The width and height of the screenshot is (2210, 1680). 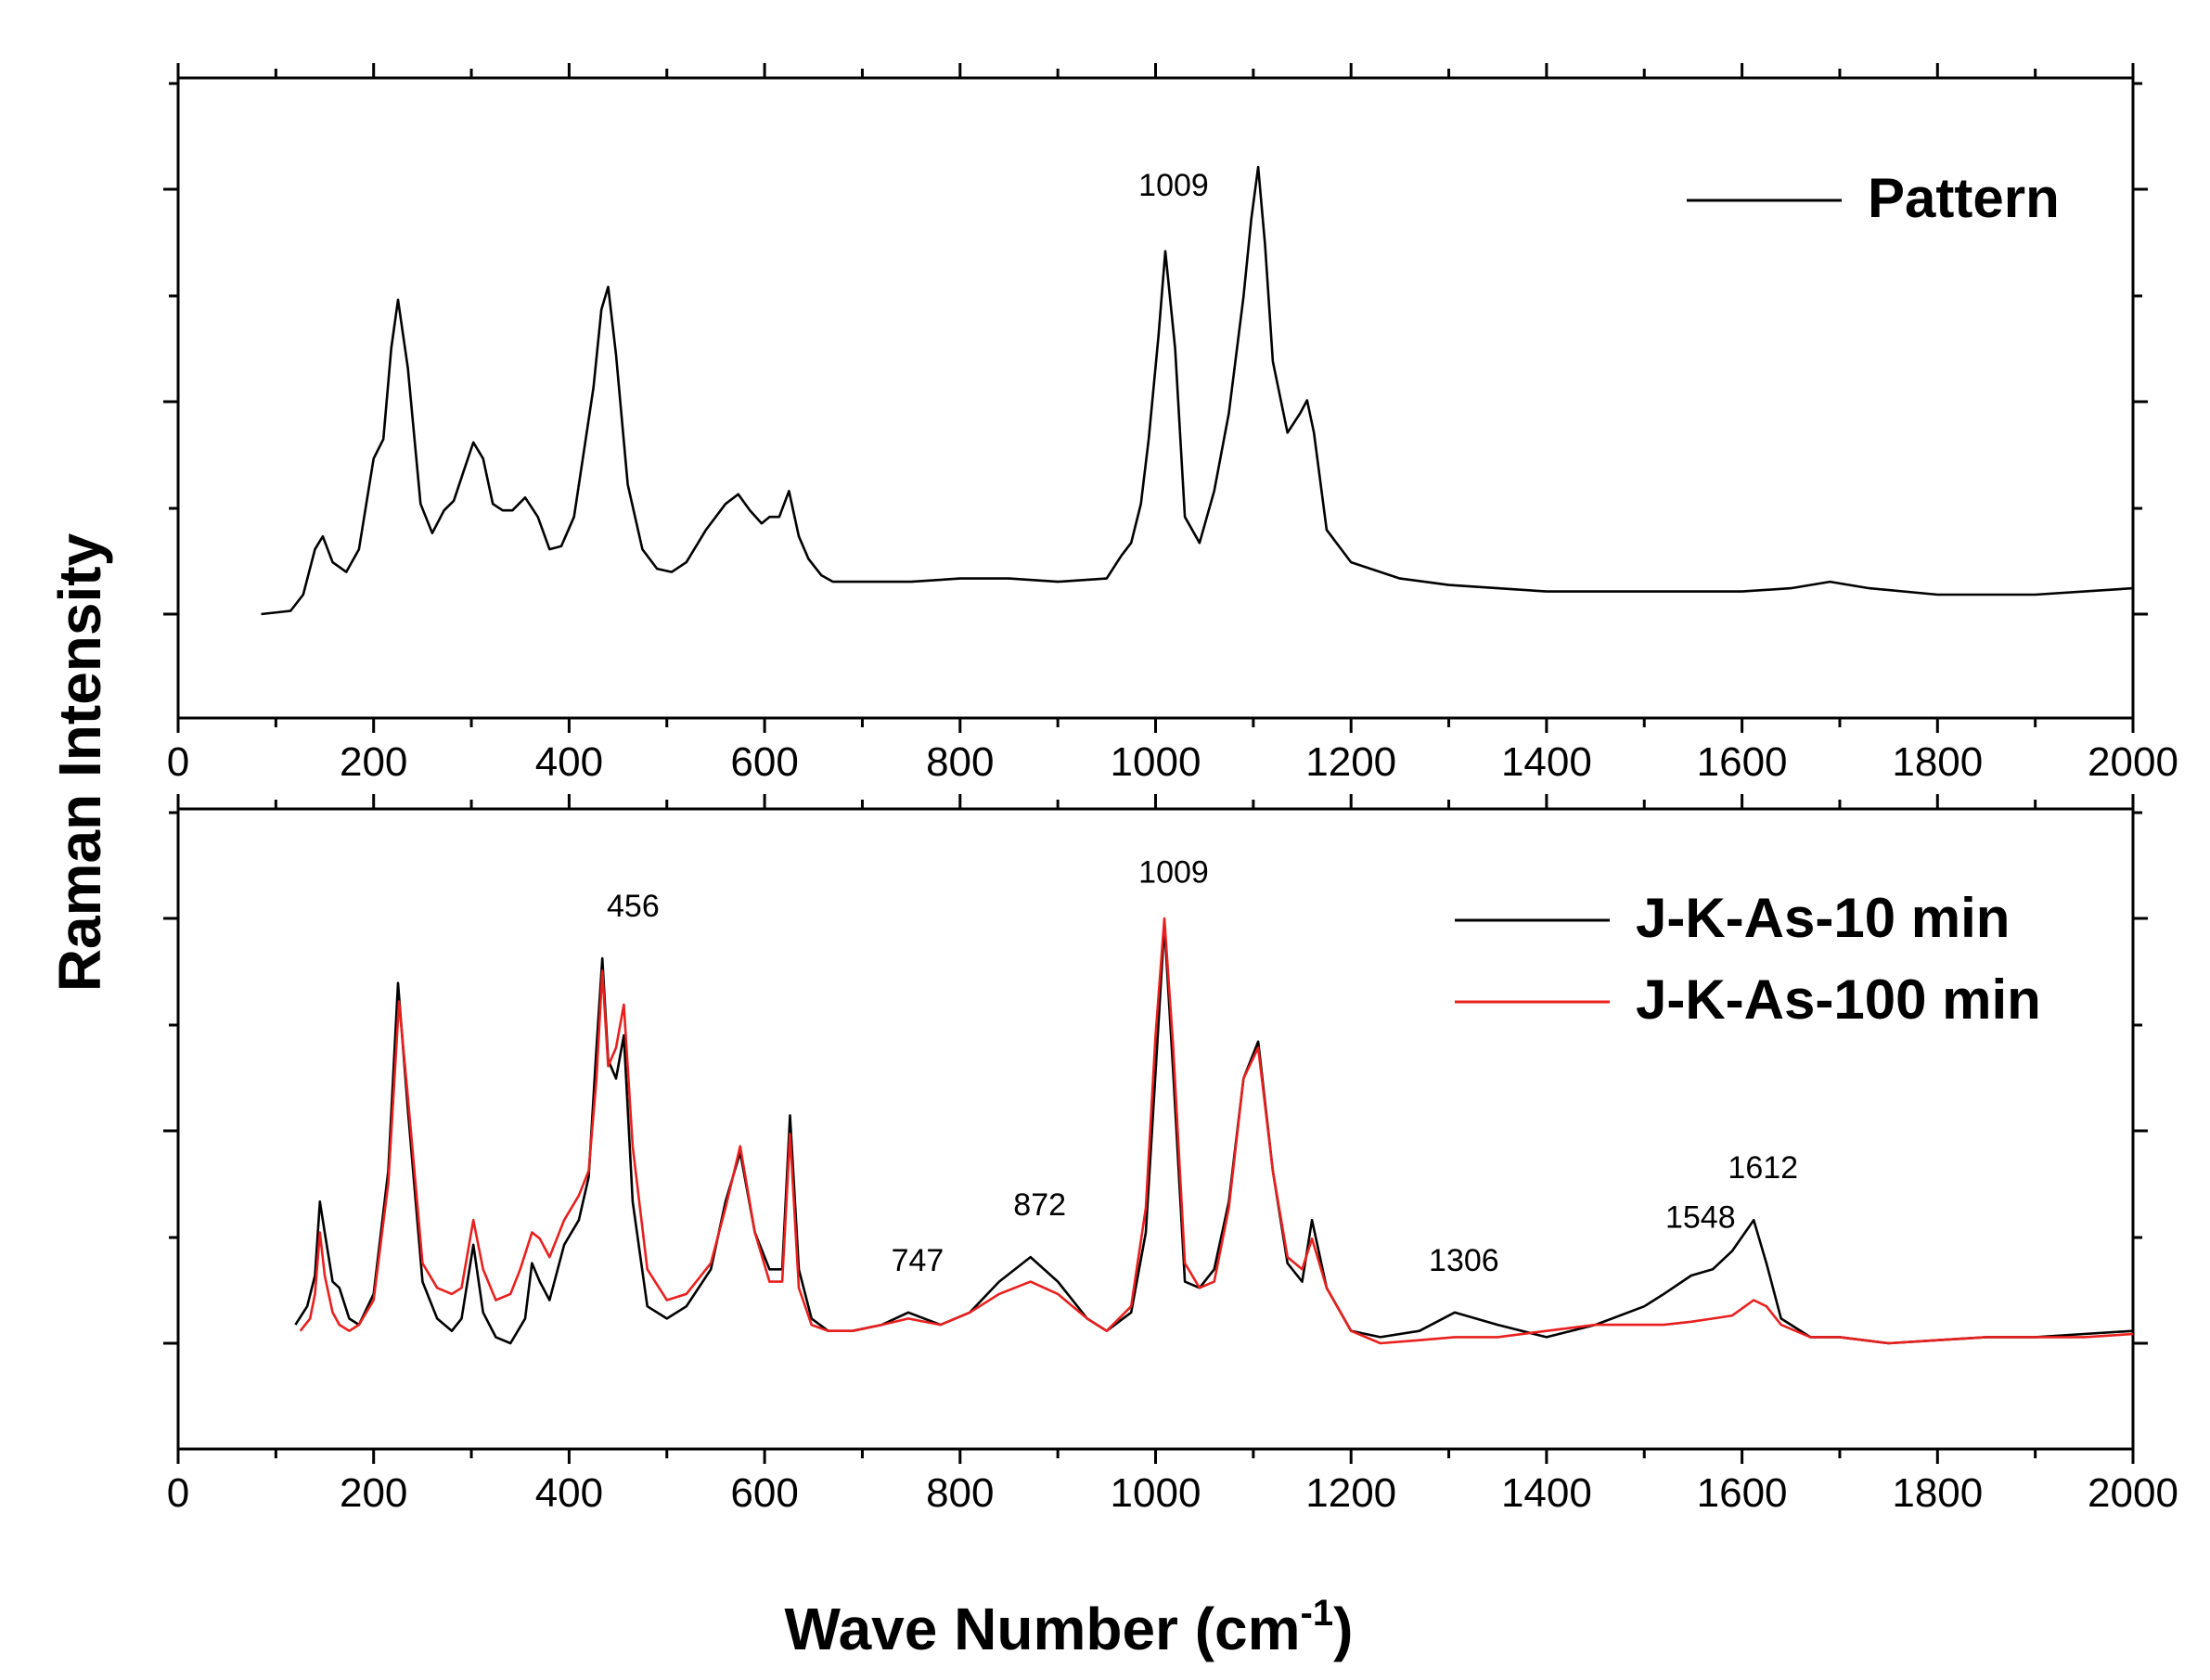 What do you see at coordinates (1202, 1066) in the screenshot?
I see `bottom-panel-annotations: 456 747 872 1009 1306 1548 1612` at bounding box center [1202, 1066].